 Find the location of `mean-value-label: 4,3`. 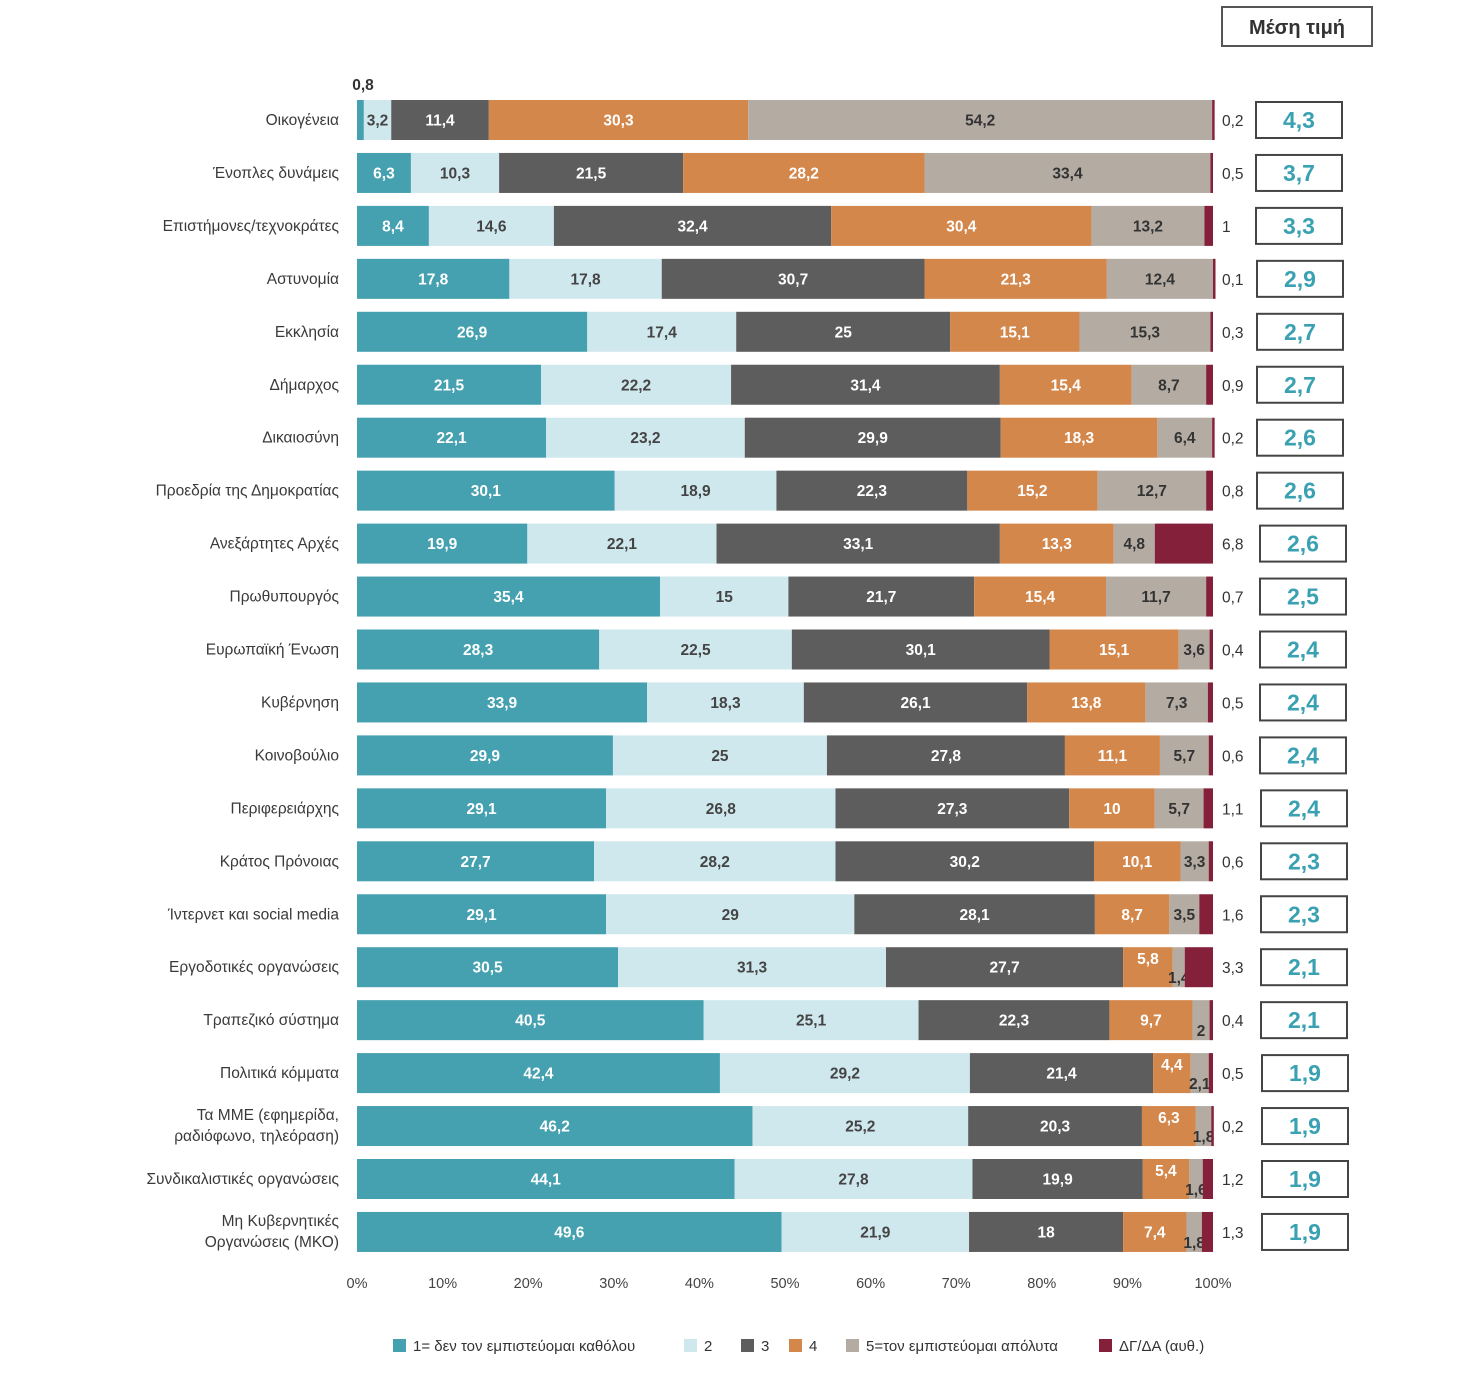

mean-value-label: 4,3 is located at coordinates (1299, 120).